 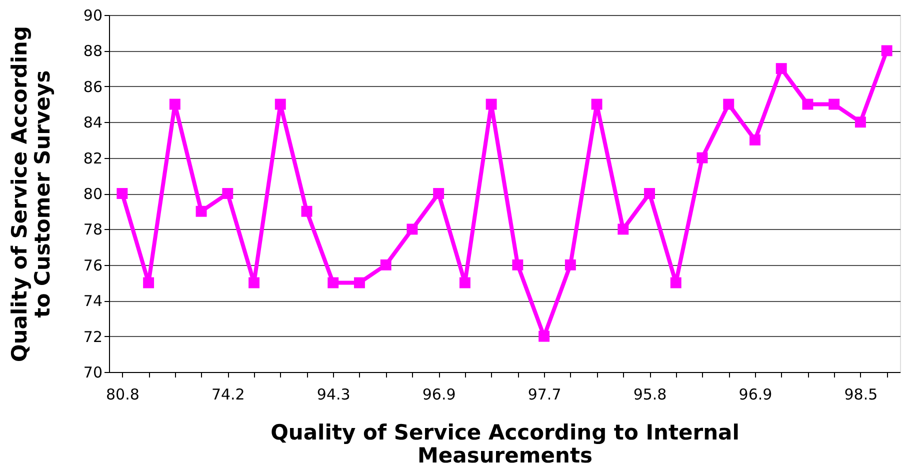 What do you see at coordinates (92, 158) in the screenshot?
I see `y-tick-label: 82` at bounding box center [92, 158].